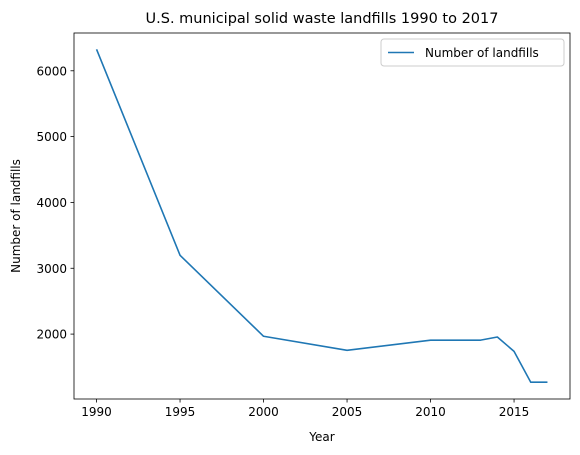  What do you see at coordinates (430, 412) in the screenshot?
I see `x-tick-label: 2010` at bounding box center [430, 412].